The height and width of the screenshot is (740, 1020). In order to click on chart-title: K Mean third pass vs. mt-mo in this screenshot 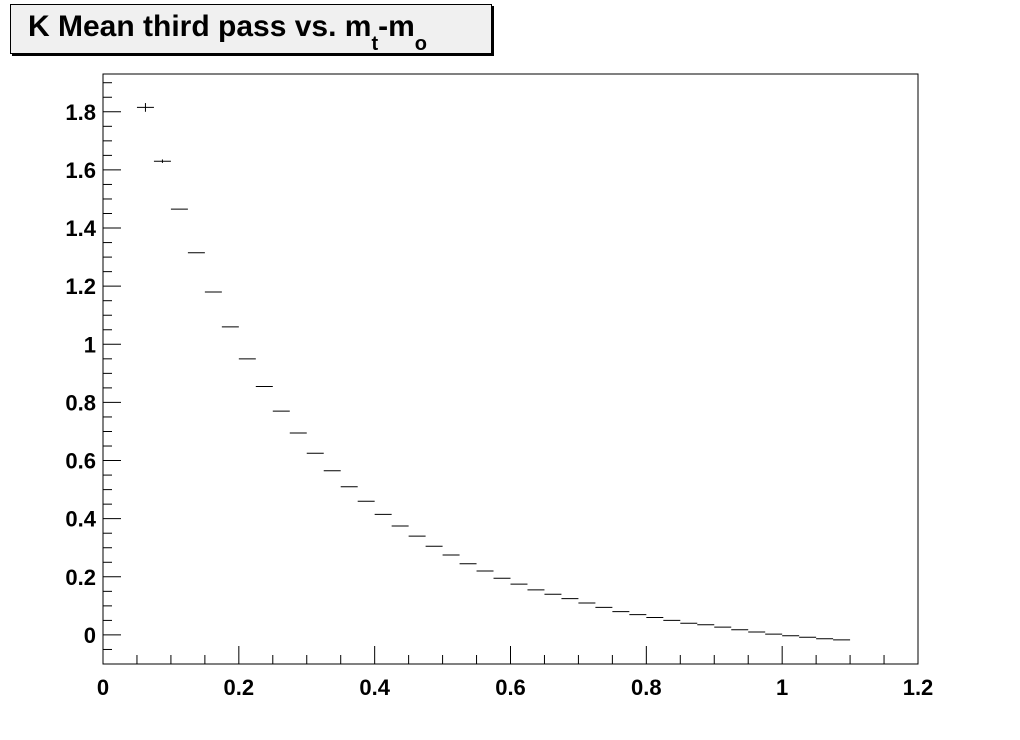, I will do `click(227, 32)`.